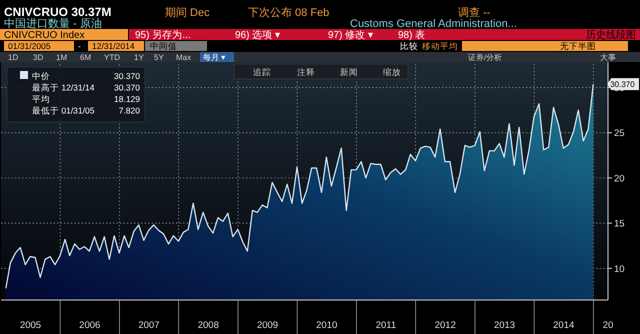 The width and height of the screenshot is (640, 334). I want to click on text: 97) 修改 ▾, so click(351, 35).